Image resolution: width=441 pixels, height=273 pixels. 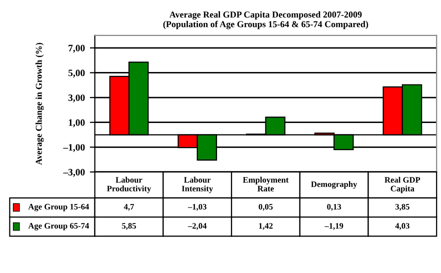 I want to click on x-tick-label: Real GDP Capita, so click(x=402, y=185).